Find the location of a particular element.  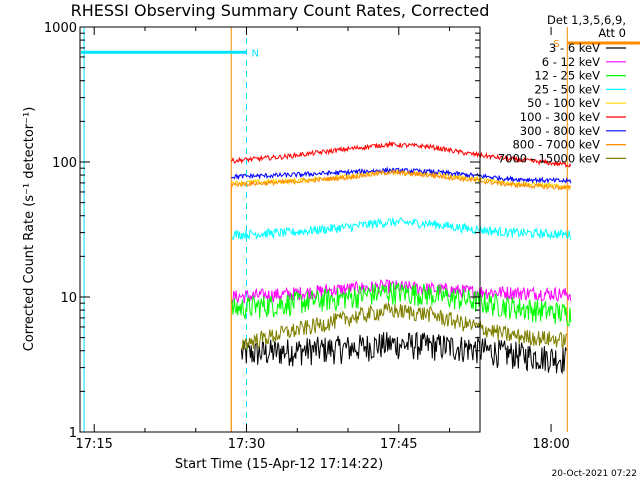

series-line-100-300-kev is located at coordinates (401, 154).